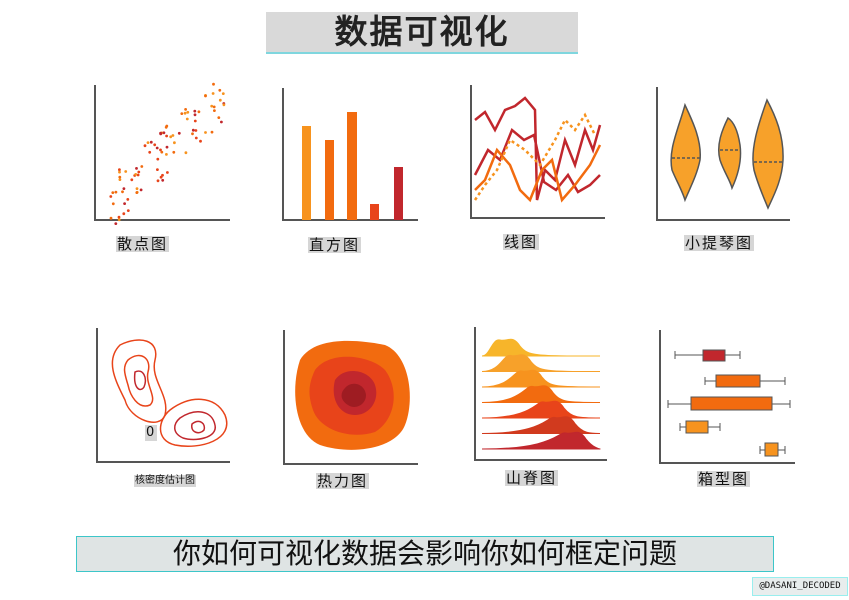 The height and width of the screenshot is (600, 849). I want to click on watermark: @DASANI_DECODED, so click(800, 586).